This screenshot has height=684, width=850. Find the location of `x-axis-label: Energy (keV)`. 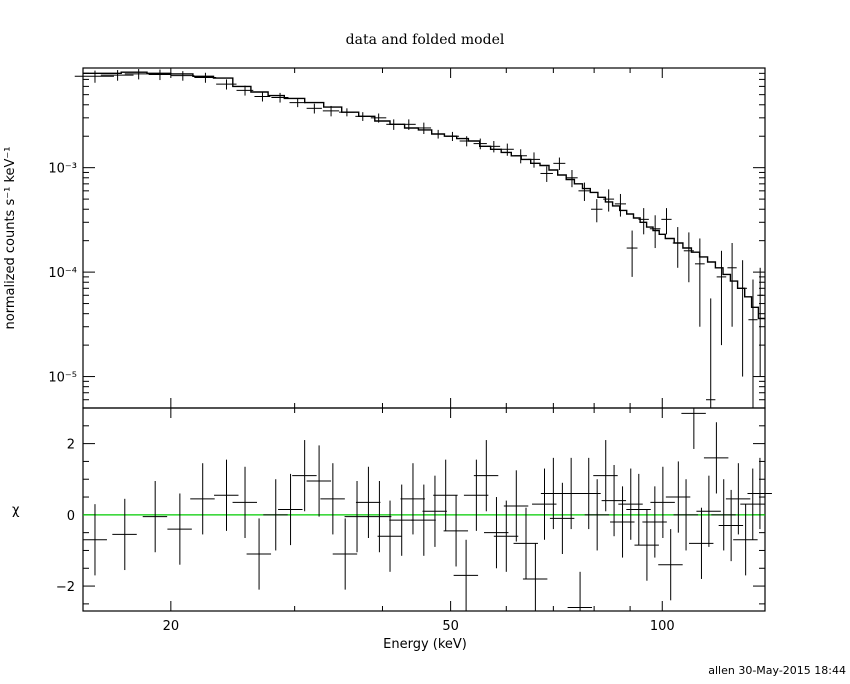

x-axis-label: Energy (keV) is located at coordinates (425, 644).